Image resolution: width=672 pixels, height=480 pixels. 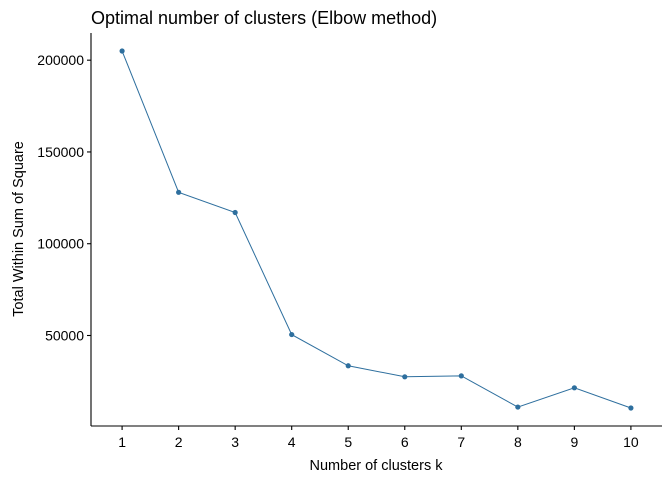 I want to click on x-tick-label: 5, so click(x=348, y=442).